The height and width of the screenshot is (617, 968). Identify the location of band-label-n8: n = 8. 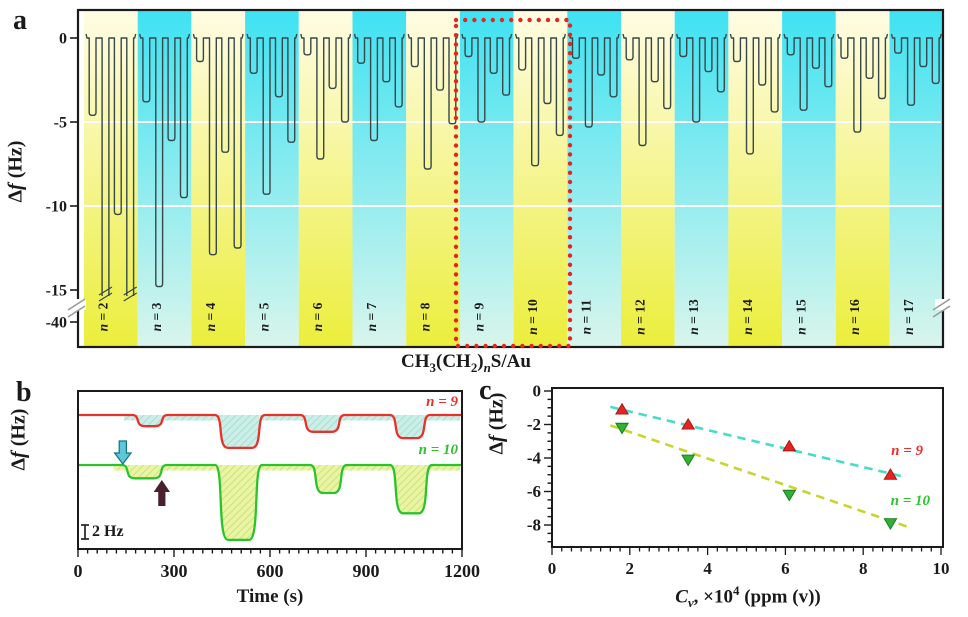
(425, 316).